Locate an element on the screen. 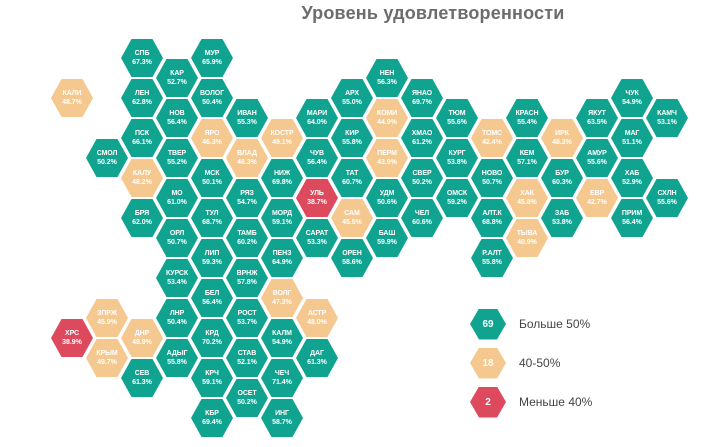  region-hex: ТУЛ 68.7% is located at coordinates (212, 218).